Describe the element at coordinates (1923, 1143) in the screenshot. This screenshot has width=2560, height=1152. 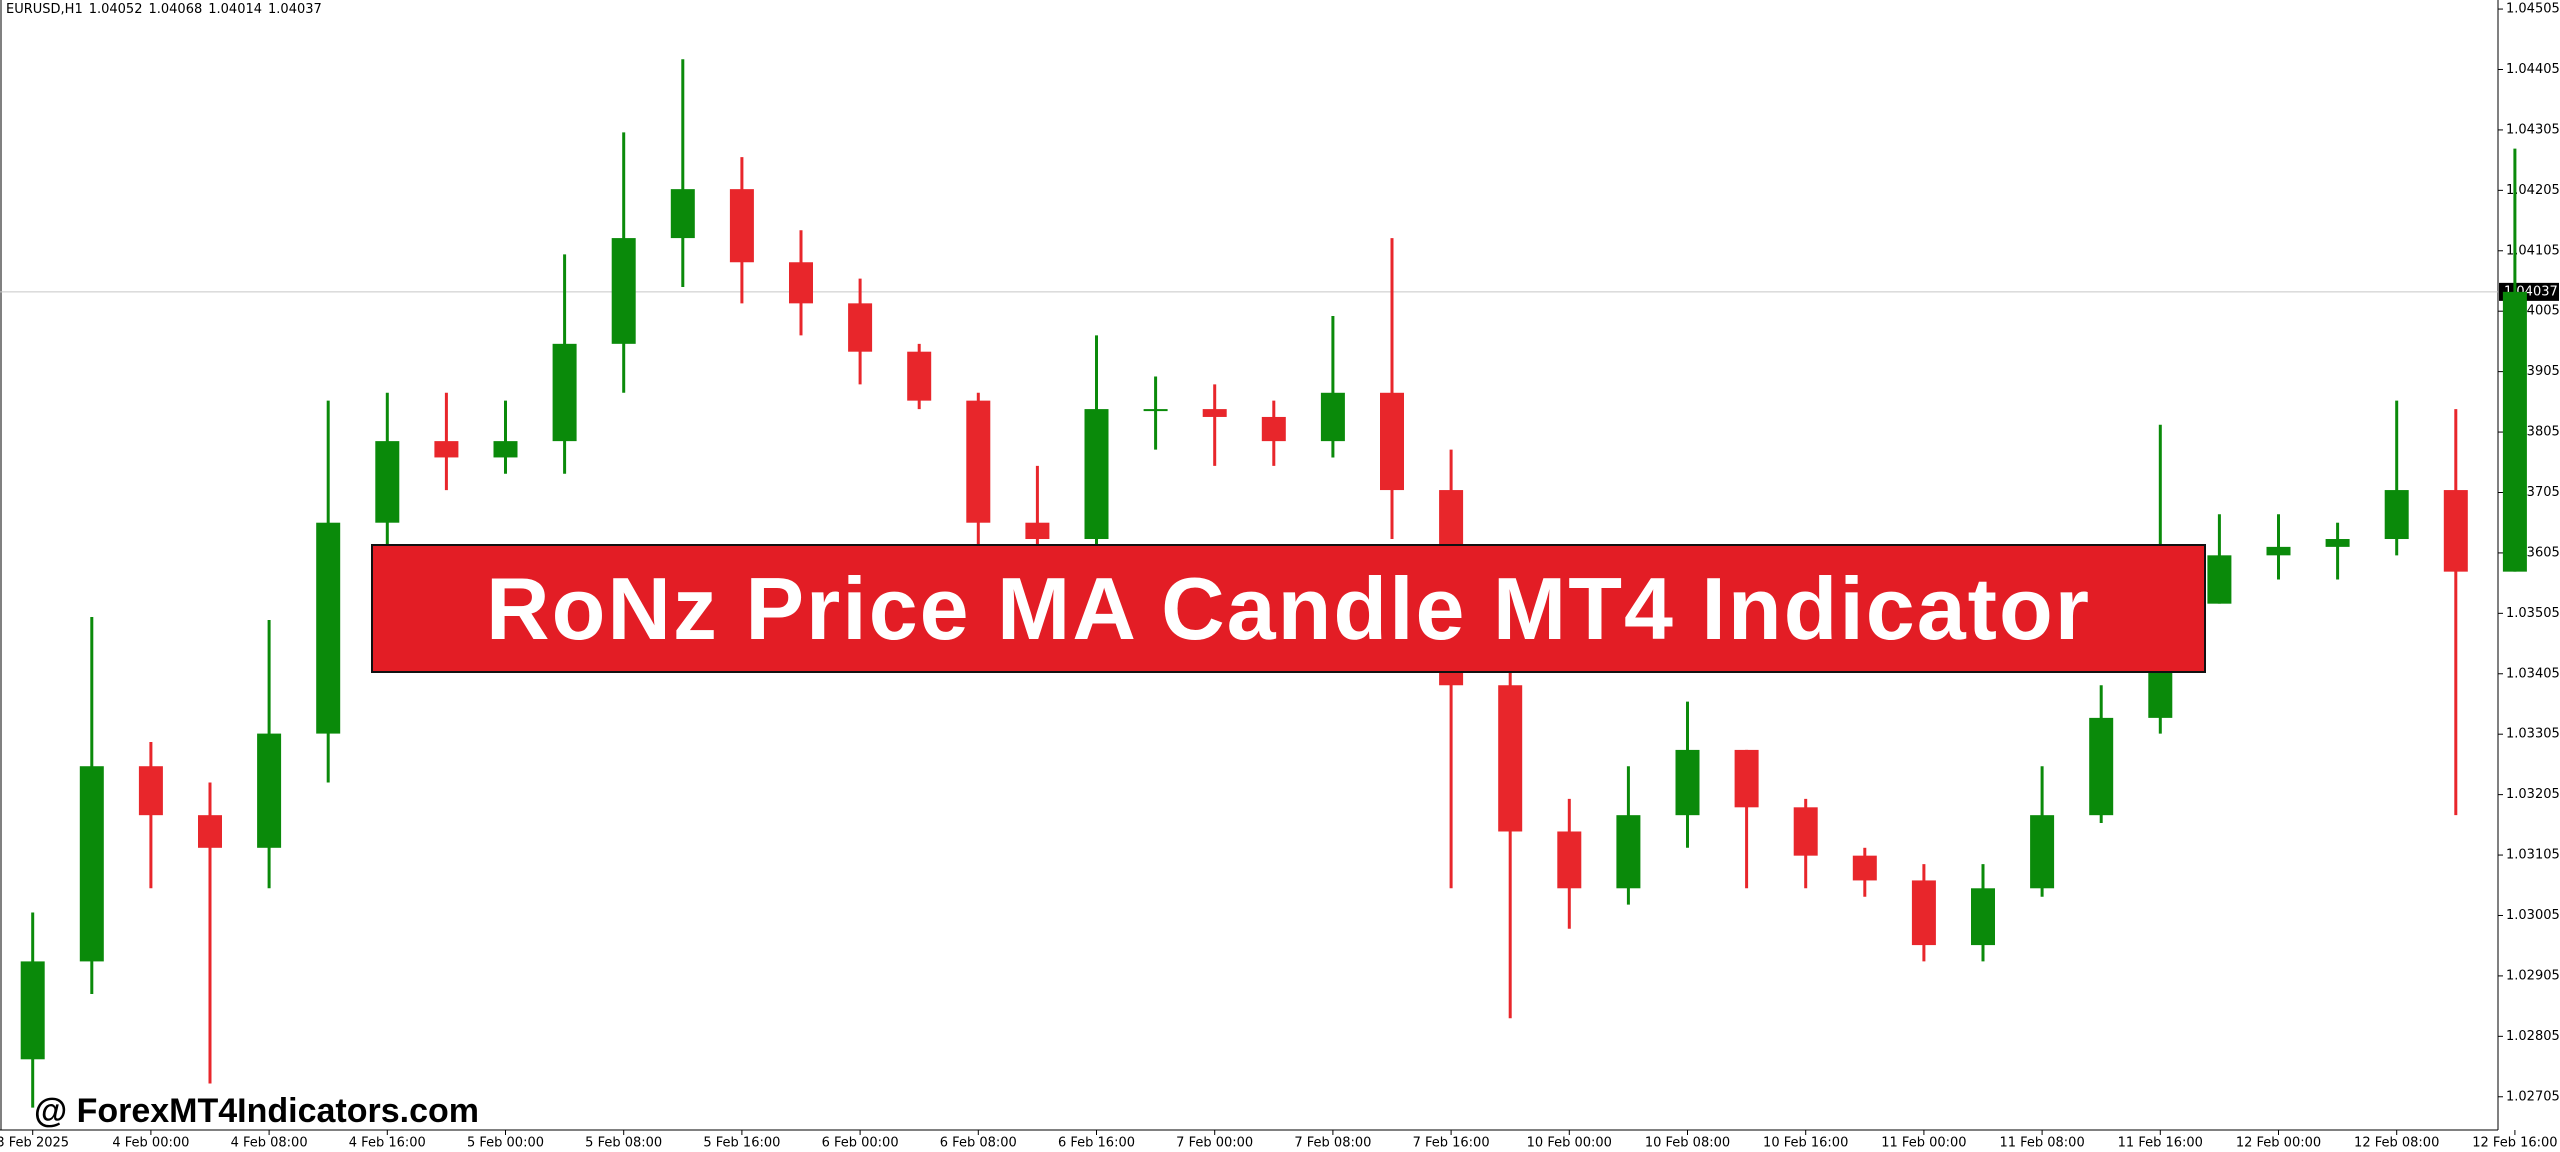
I see `x-tick-label: 11 Feb 00:00` at that location.